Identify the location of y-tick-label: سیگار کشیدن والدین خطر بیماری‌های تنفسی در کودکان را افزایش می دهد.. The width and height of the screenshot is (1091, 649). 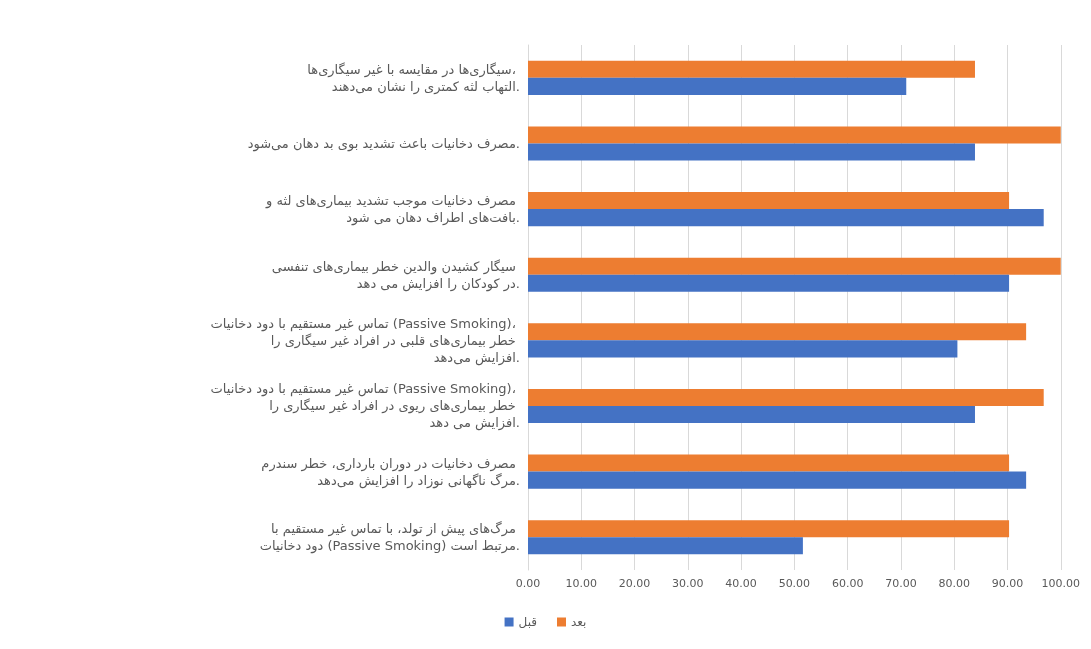
(395, 275).